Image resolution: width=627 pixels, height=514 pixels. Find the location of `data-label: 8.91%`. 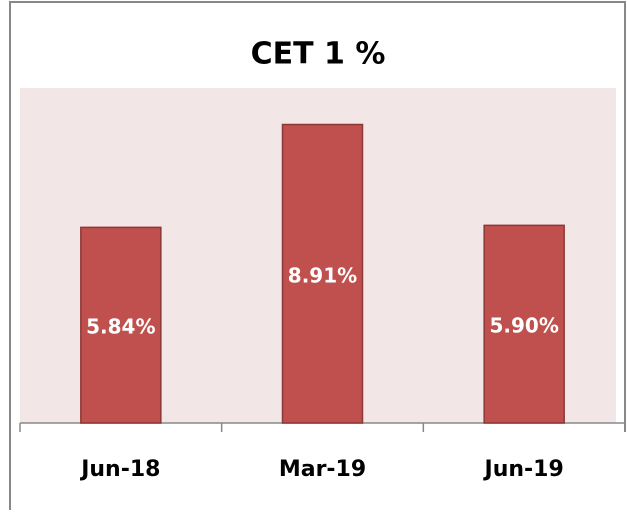

data-label: 8.91% is located at coordinates (322, 275).